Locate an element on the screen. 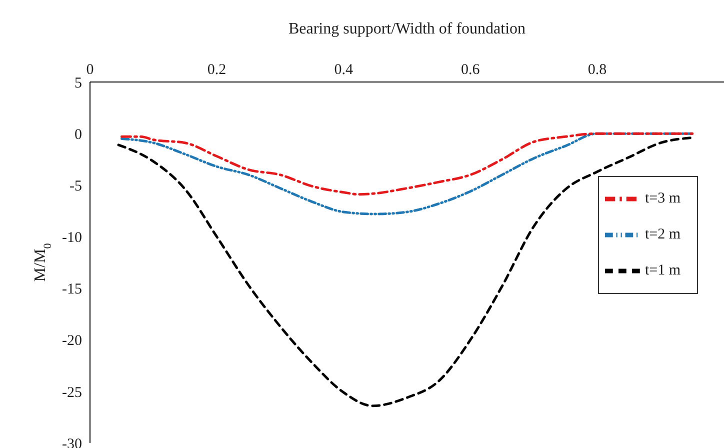 This screenshot has height=448, width=724. y-tick-label: -15 is located at coordinates (72, 290).